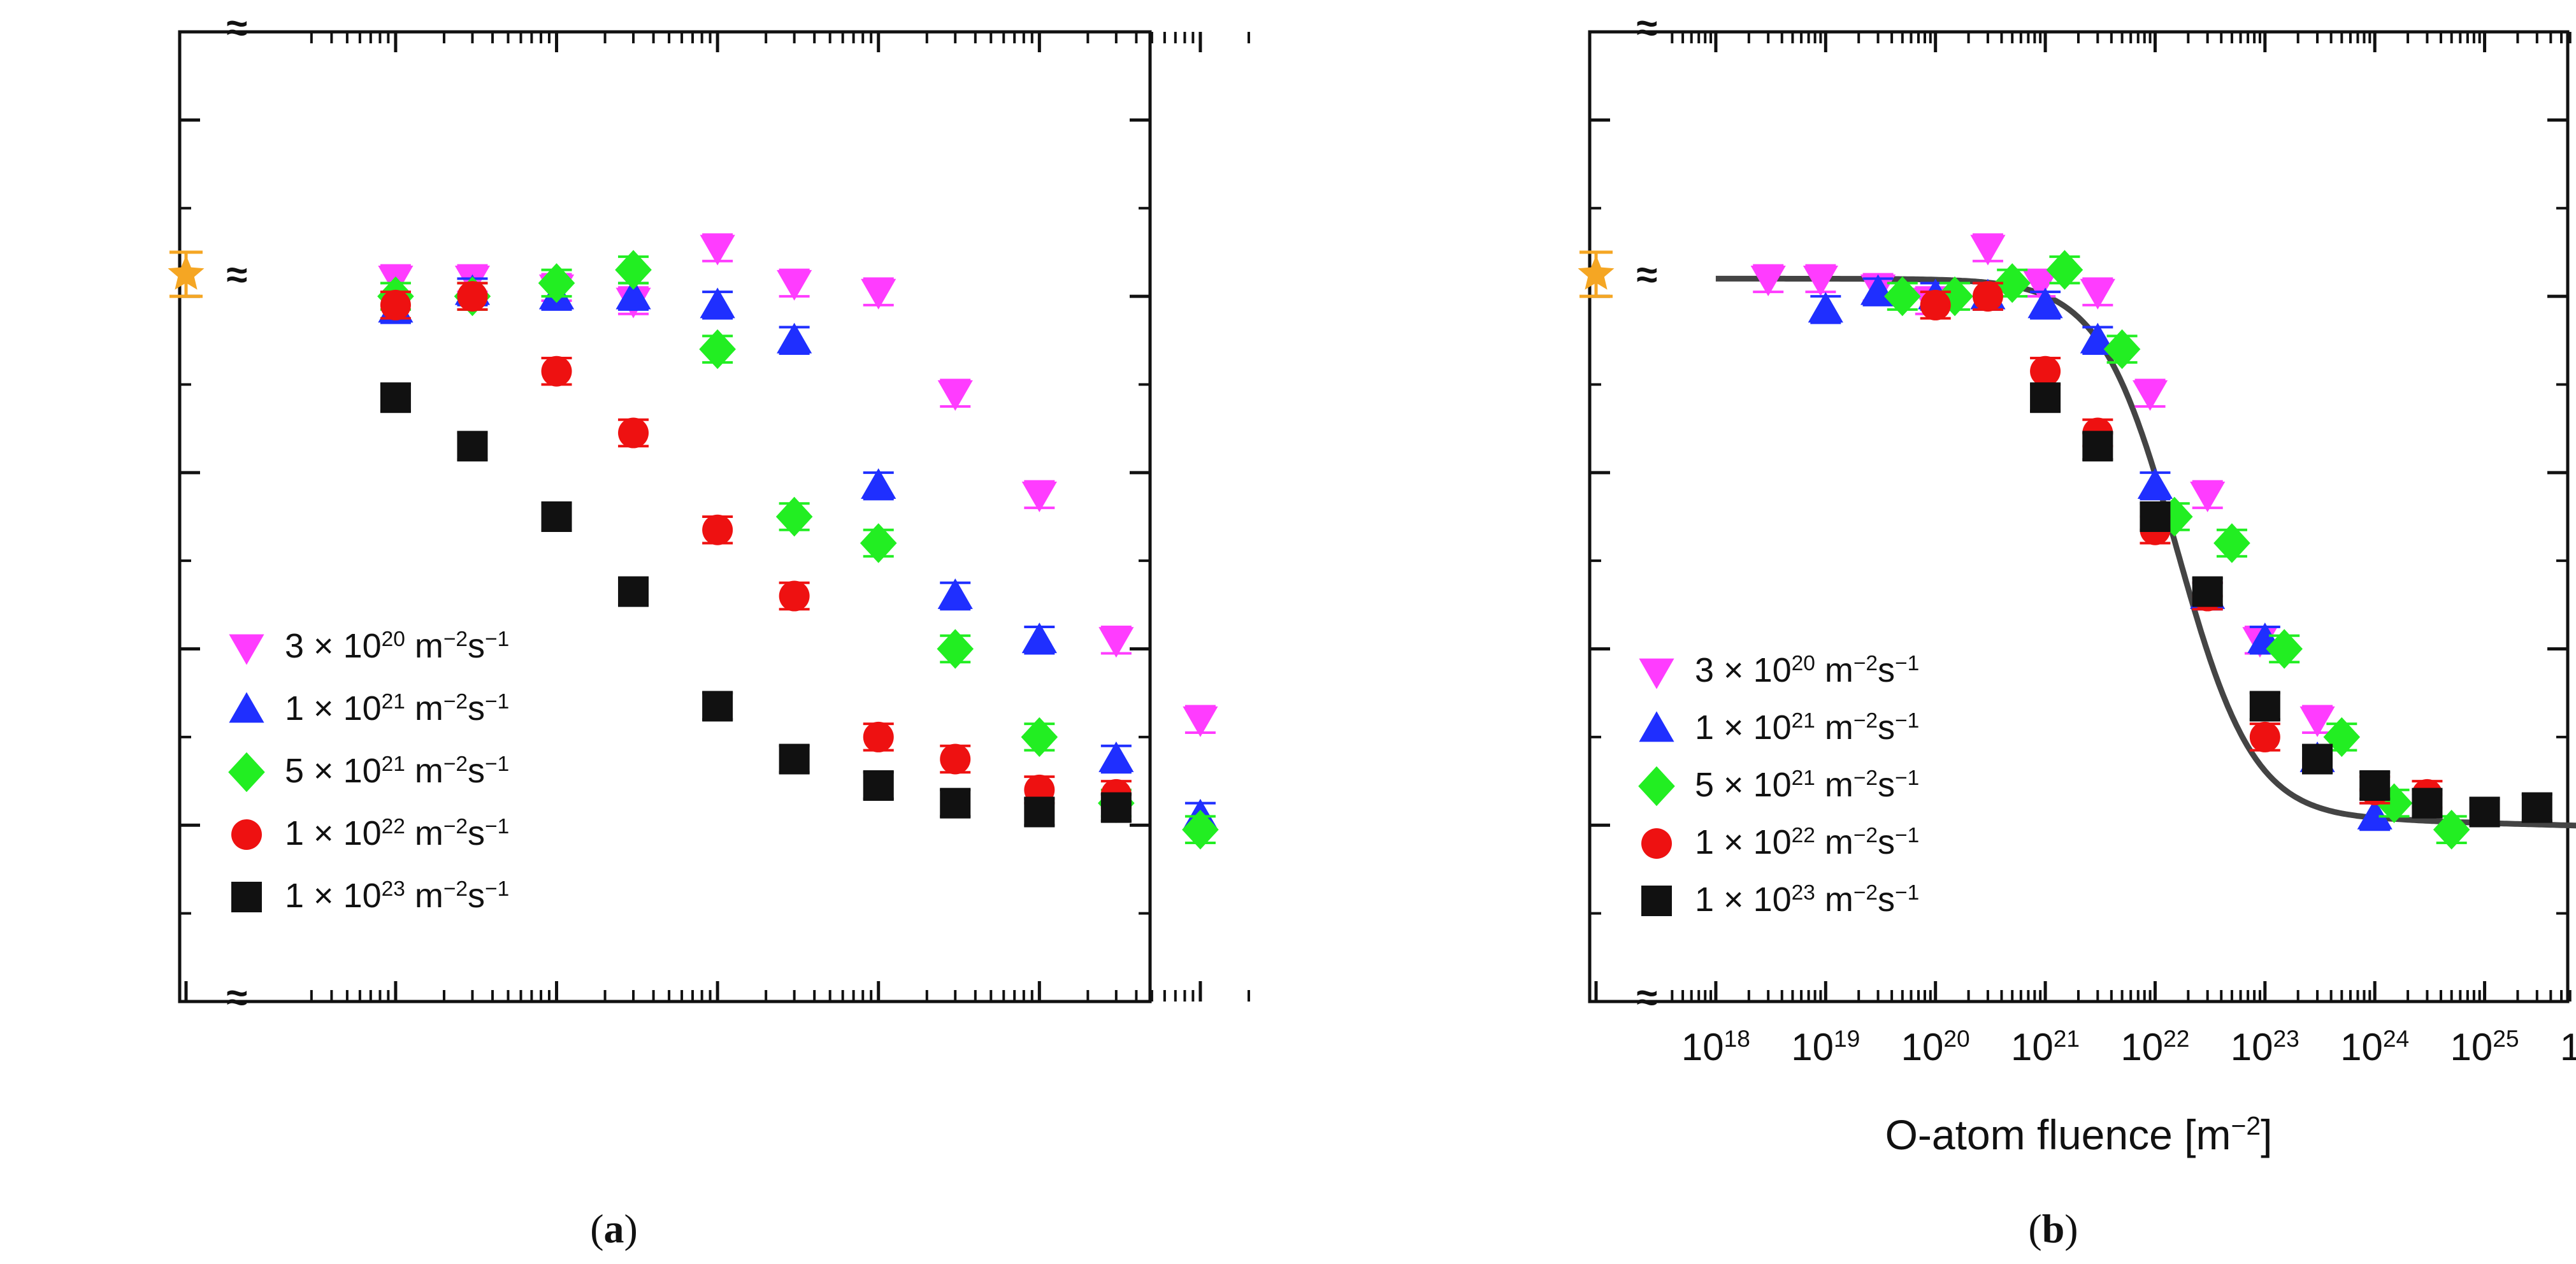 The width and height of the screenshot is (2576, 1264). Describe the element at coordinates (2246, 1125) in the screenshot. I see `x-axis-title-sup: −2` at that location.